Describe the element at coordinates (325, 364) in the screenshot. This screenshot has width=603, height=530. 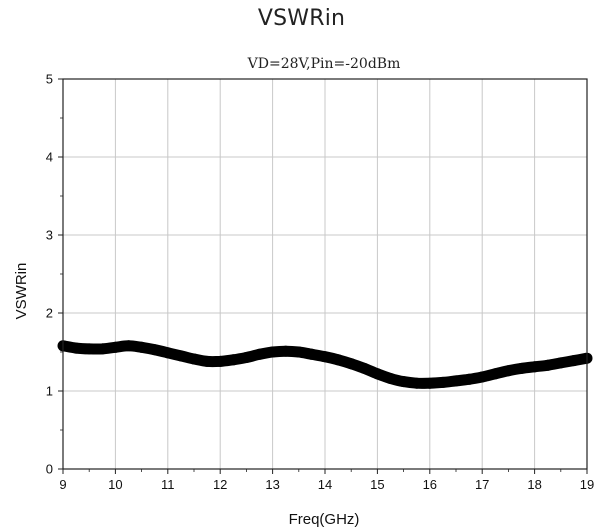
I see `series-layer` at that location.